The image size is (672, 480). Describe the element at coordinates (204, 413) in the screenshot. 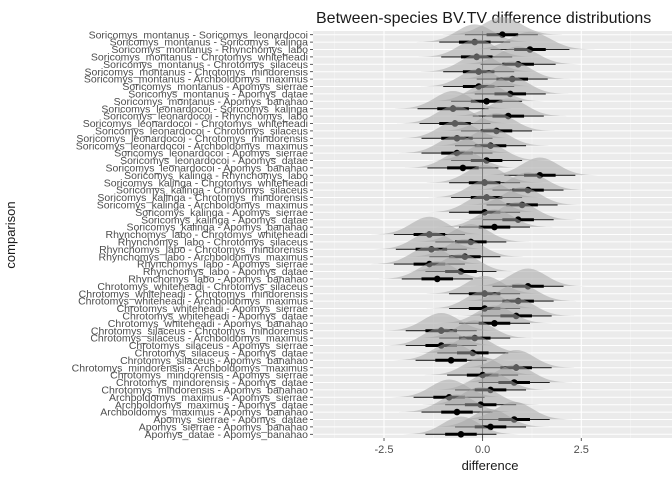

I see `y-tick-label: Archboldomys_maximus - Apomys_banahao` at that location.